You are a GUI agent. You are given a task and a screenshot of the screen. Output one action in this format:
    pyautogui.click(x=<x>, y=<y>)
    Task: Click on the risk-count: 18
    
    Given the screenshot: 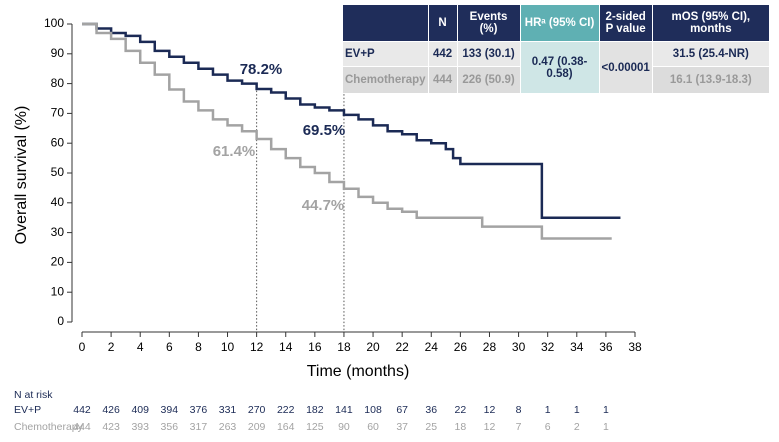 What is the action you would take?
    pyautogui.click(x=461, y=427)
    